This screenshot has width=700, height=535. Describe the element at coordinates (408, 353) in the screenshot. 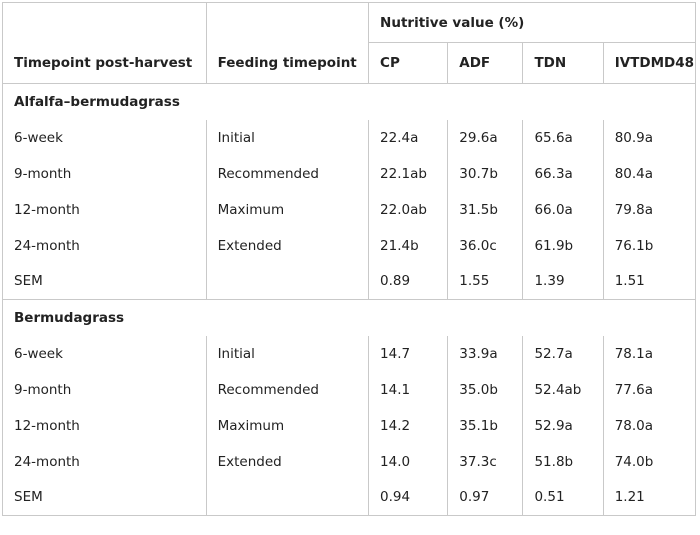

I see `cp-cell: 14.7` at that location.